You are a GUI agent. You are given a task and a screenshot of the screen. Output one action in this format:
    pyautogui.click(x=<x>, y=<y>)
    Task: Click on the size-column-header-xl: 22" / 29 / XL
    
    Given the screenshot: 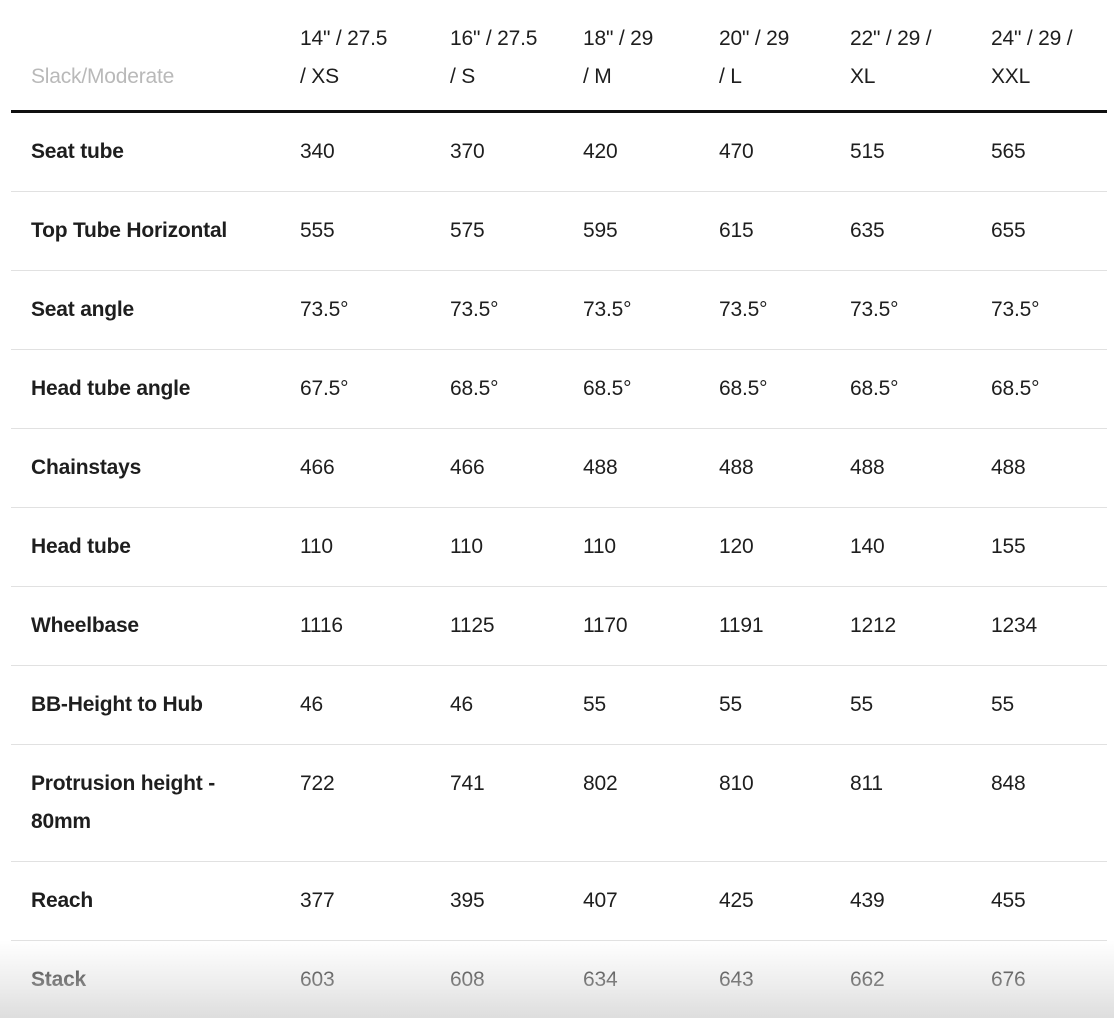 What is the action you would take?
    pyautogui.click(x=920, y=56)
    